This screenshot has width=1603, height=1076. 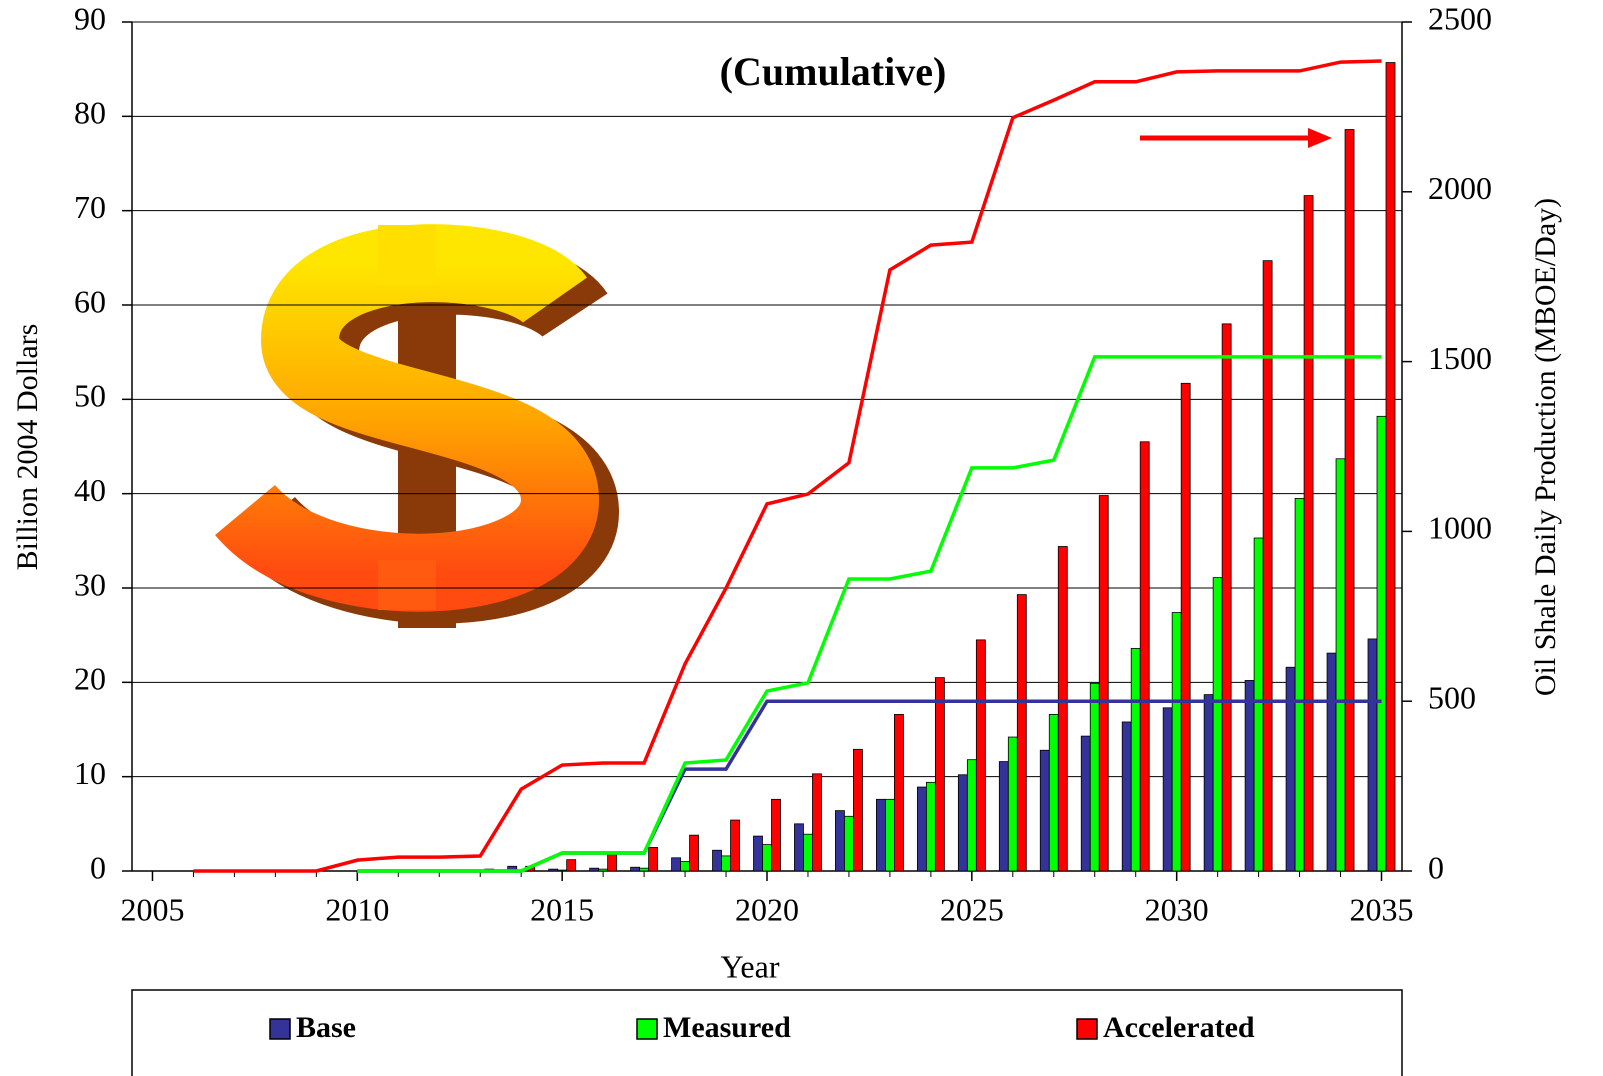 I want to click on x-tick-label: 2020, so click(x=767, y=909).